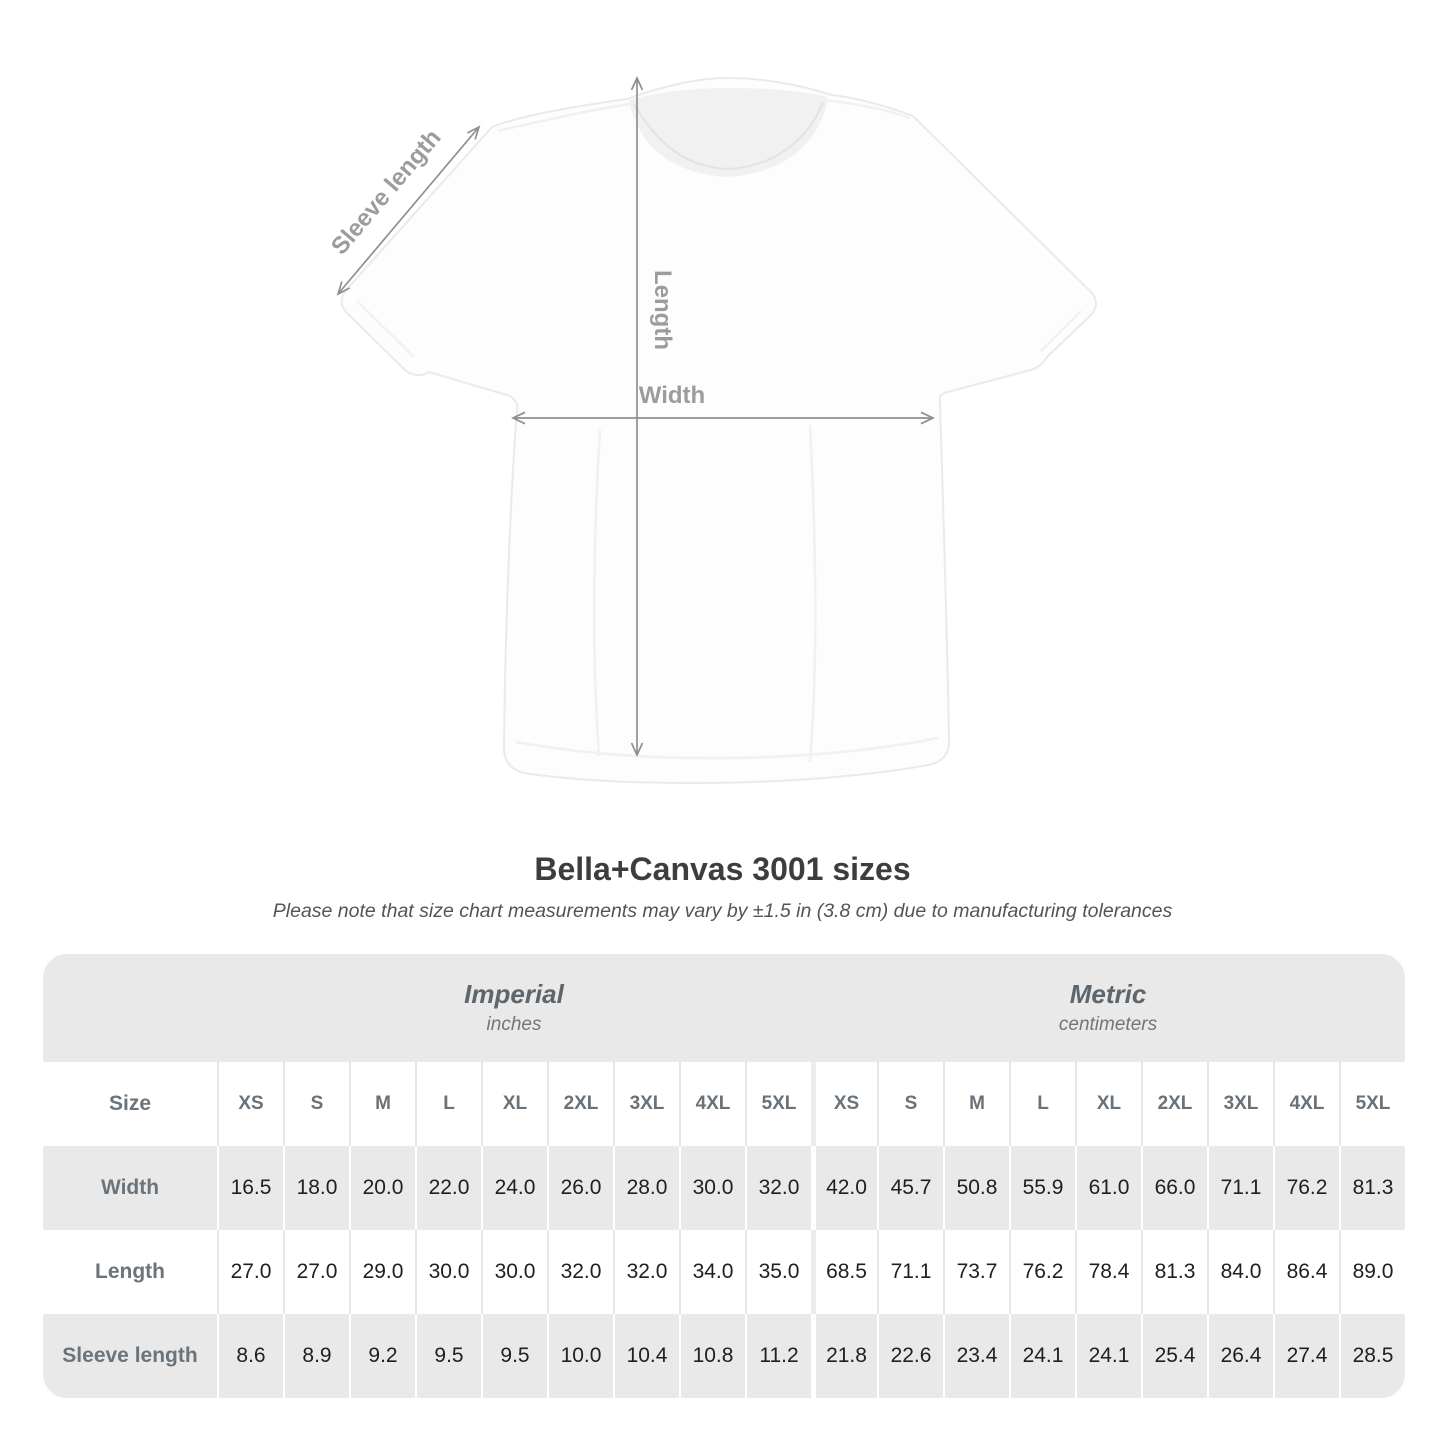 The height and width of the screenshot is (1445, 1445). Describe the element at coordinates (910, 1188) in the screenshot. I see `value-cell: 45.7` at that location.